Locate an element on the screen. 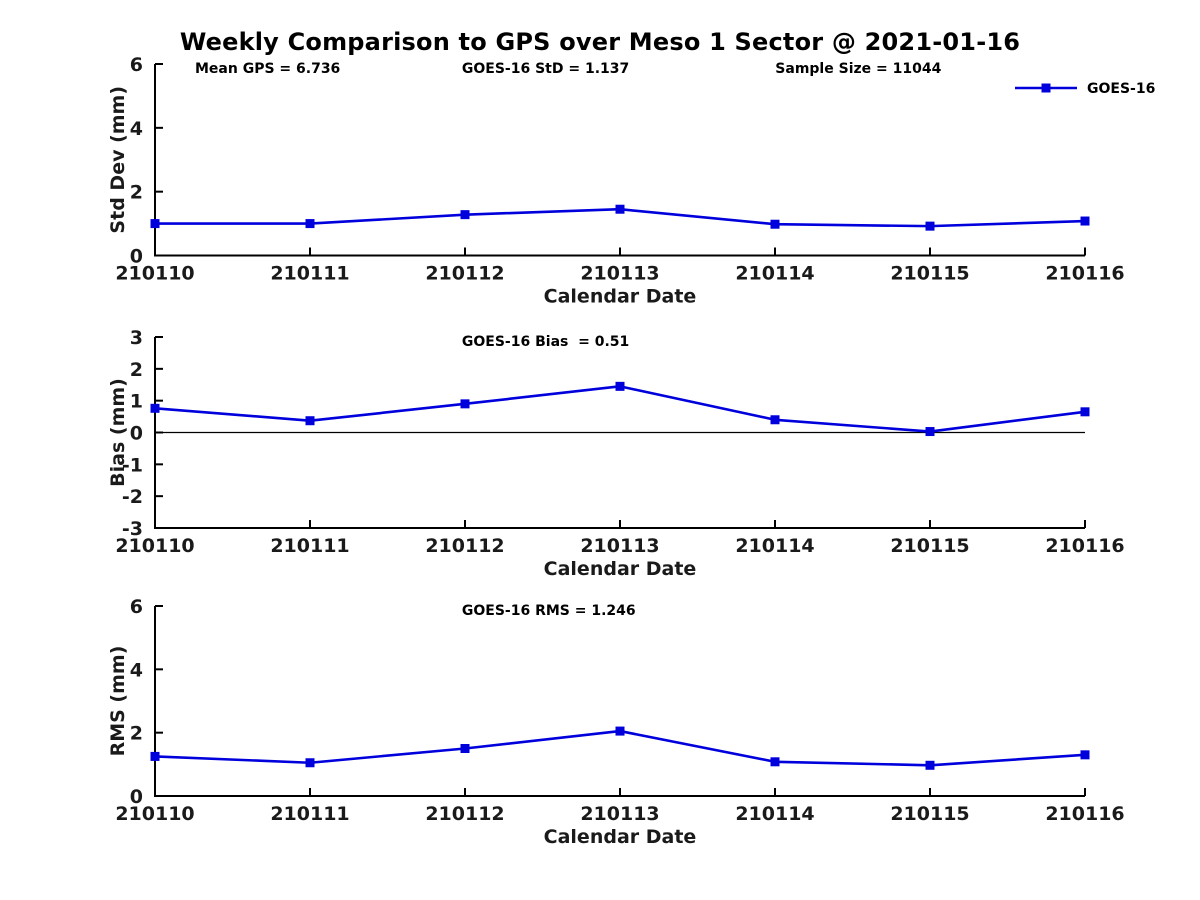 The height and width of the screenshot is (900, 1200). stat-annotation: GOES-16 StD = 1.137 is located at coordinates (545, 69).